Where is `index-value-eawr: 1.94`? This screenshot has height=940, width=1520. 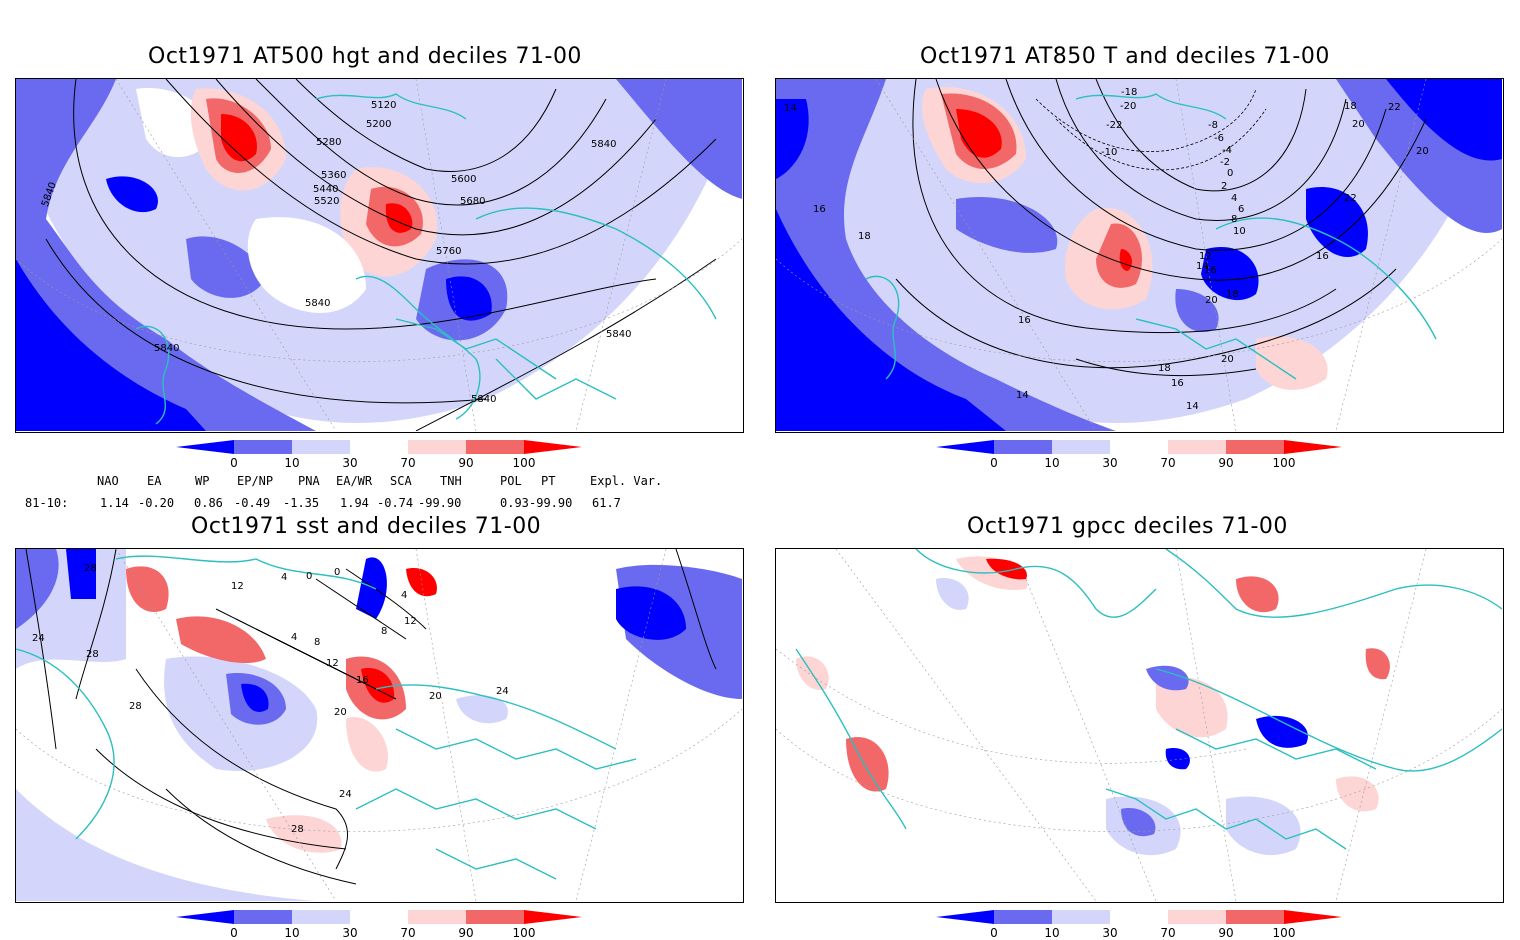
index-value-eawr: 1.94 is located at coordinates (354, 503).